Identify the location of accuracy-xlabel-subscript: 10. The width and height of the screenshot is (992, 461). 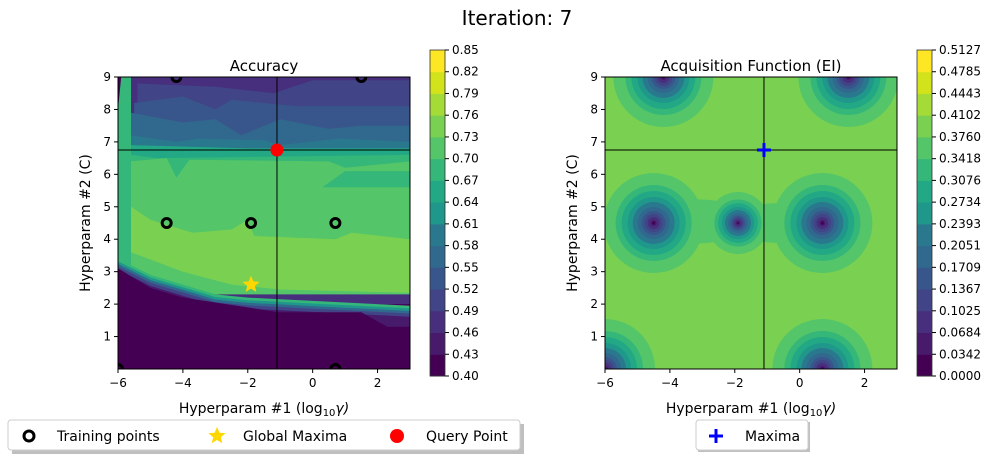
(329, 413).